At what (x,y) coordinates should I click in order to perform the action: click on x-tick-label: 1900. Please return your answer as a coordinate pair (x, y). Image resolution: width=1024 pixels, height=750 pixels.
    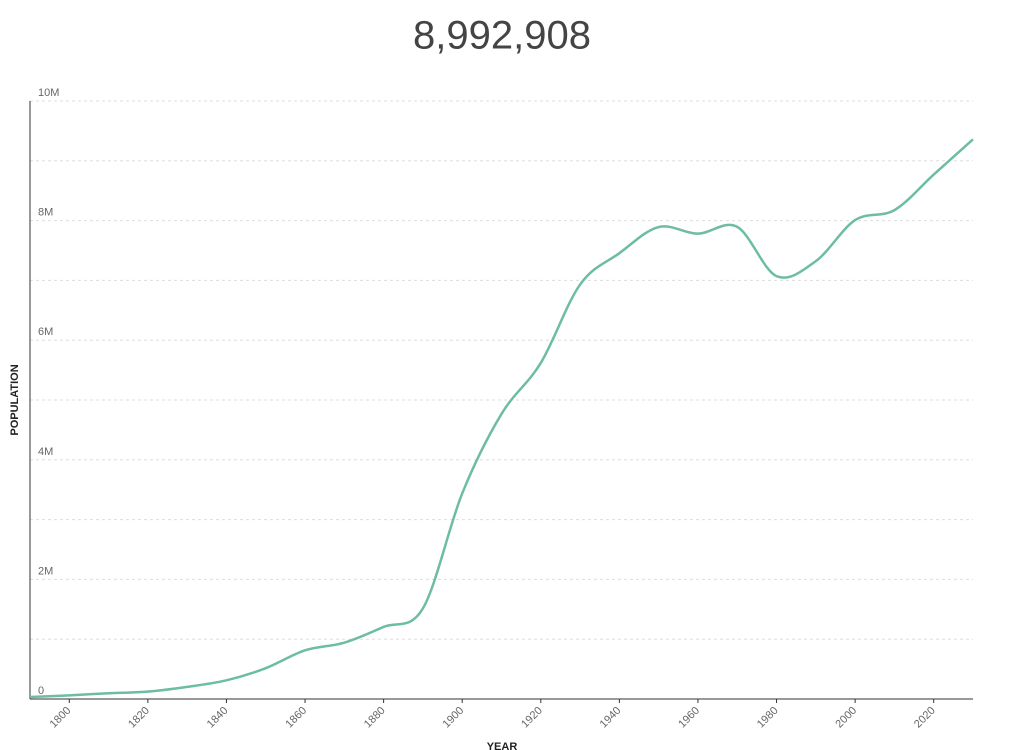
    Looking at the image, I should click on (454, 718).